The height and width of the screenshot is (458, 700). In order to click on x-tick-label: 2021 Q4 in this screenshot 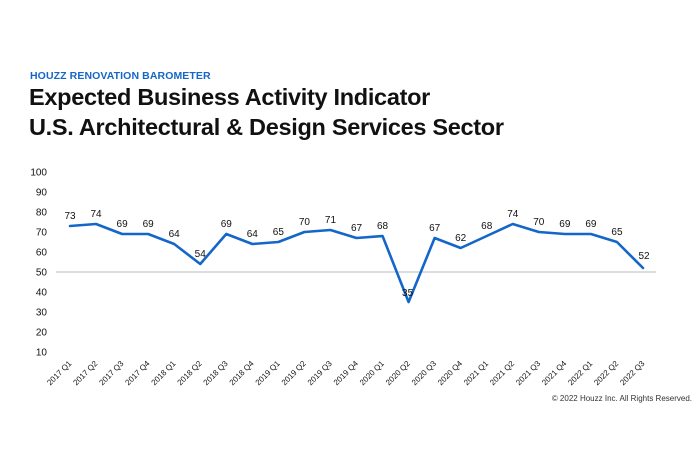, I will do `click(554, 373)`.